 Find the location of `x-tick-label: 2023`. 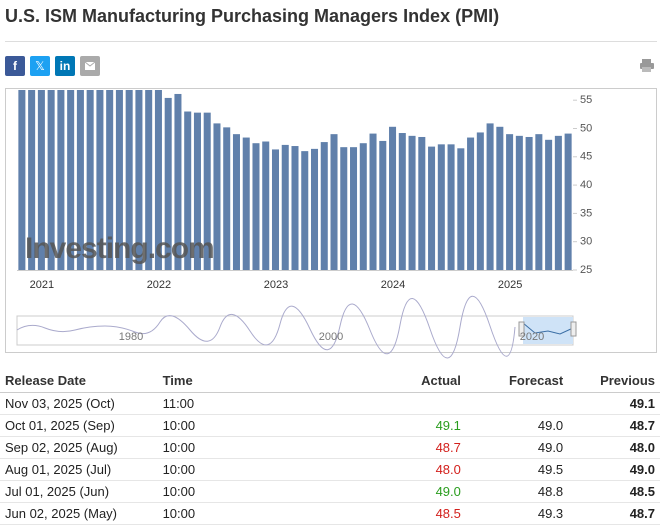

x-tick-label: 2023 is located at coordinates (276, 285).